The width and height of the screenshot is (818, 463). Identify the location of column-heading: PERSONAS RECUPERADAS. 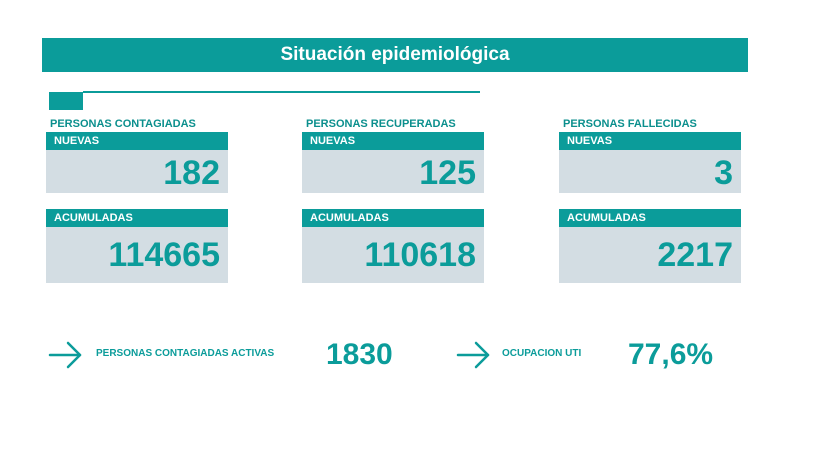
(381, 124).